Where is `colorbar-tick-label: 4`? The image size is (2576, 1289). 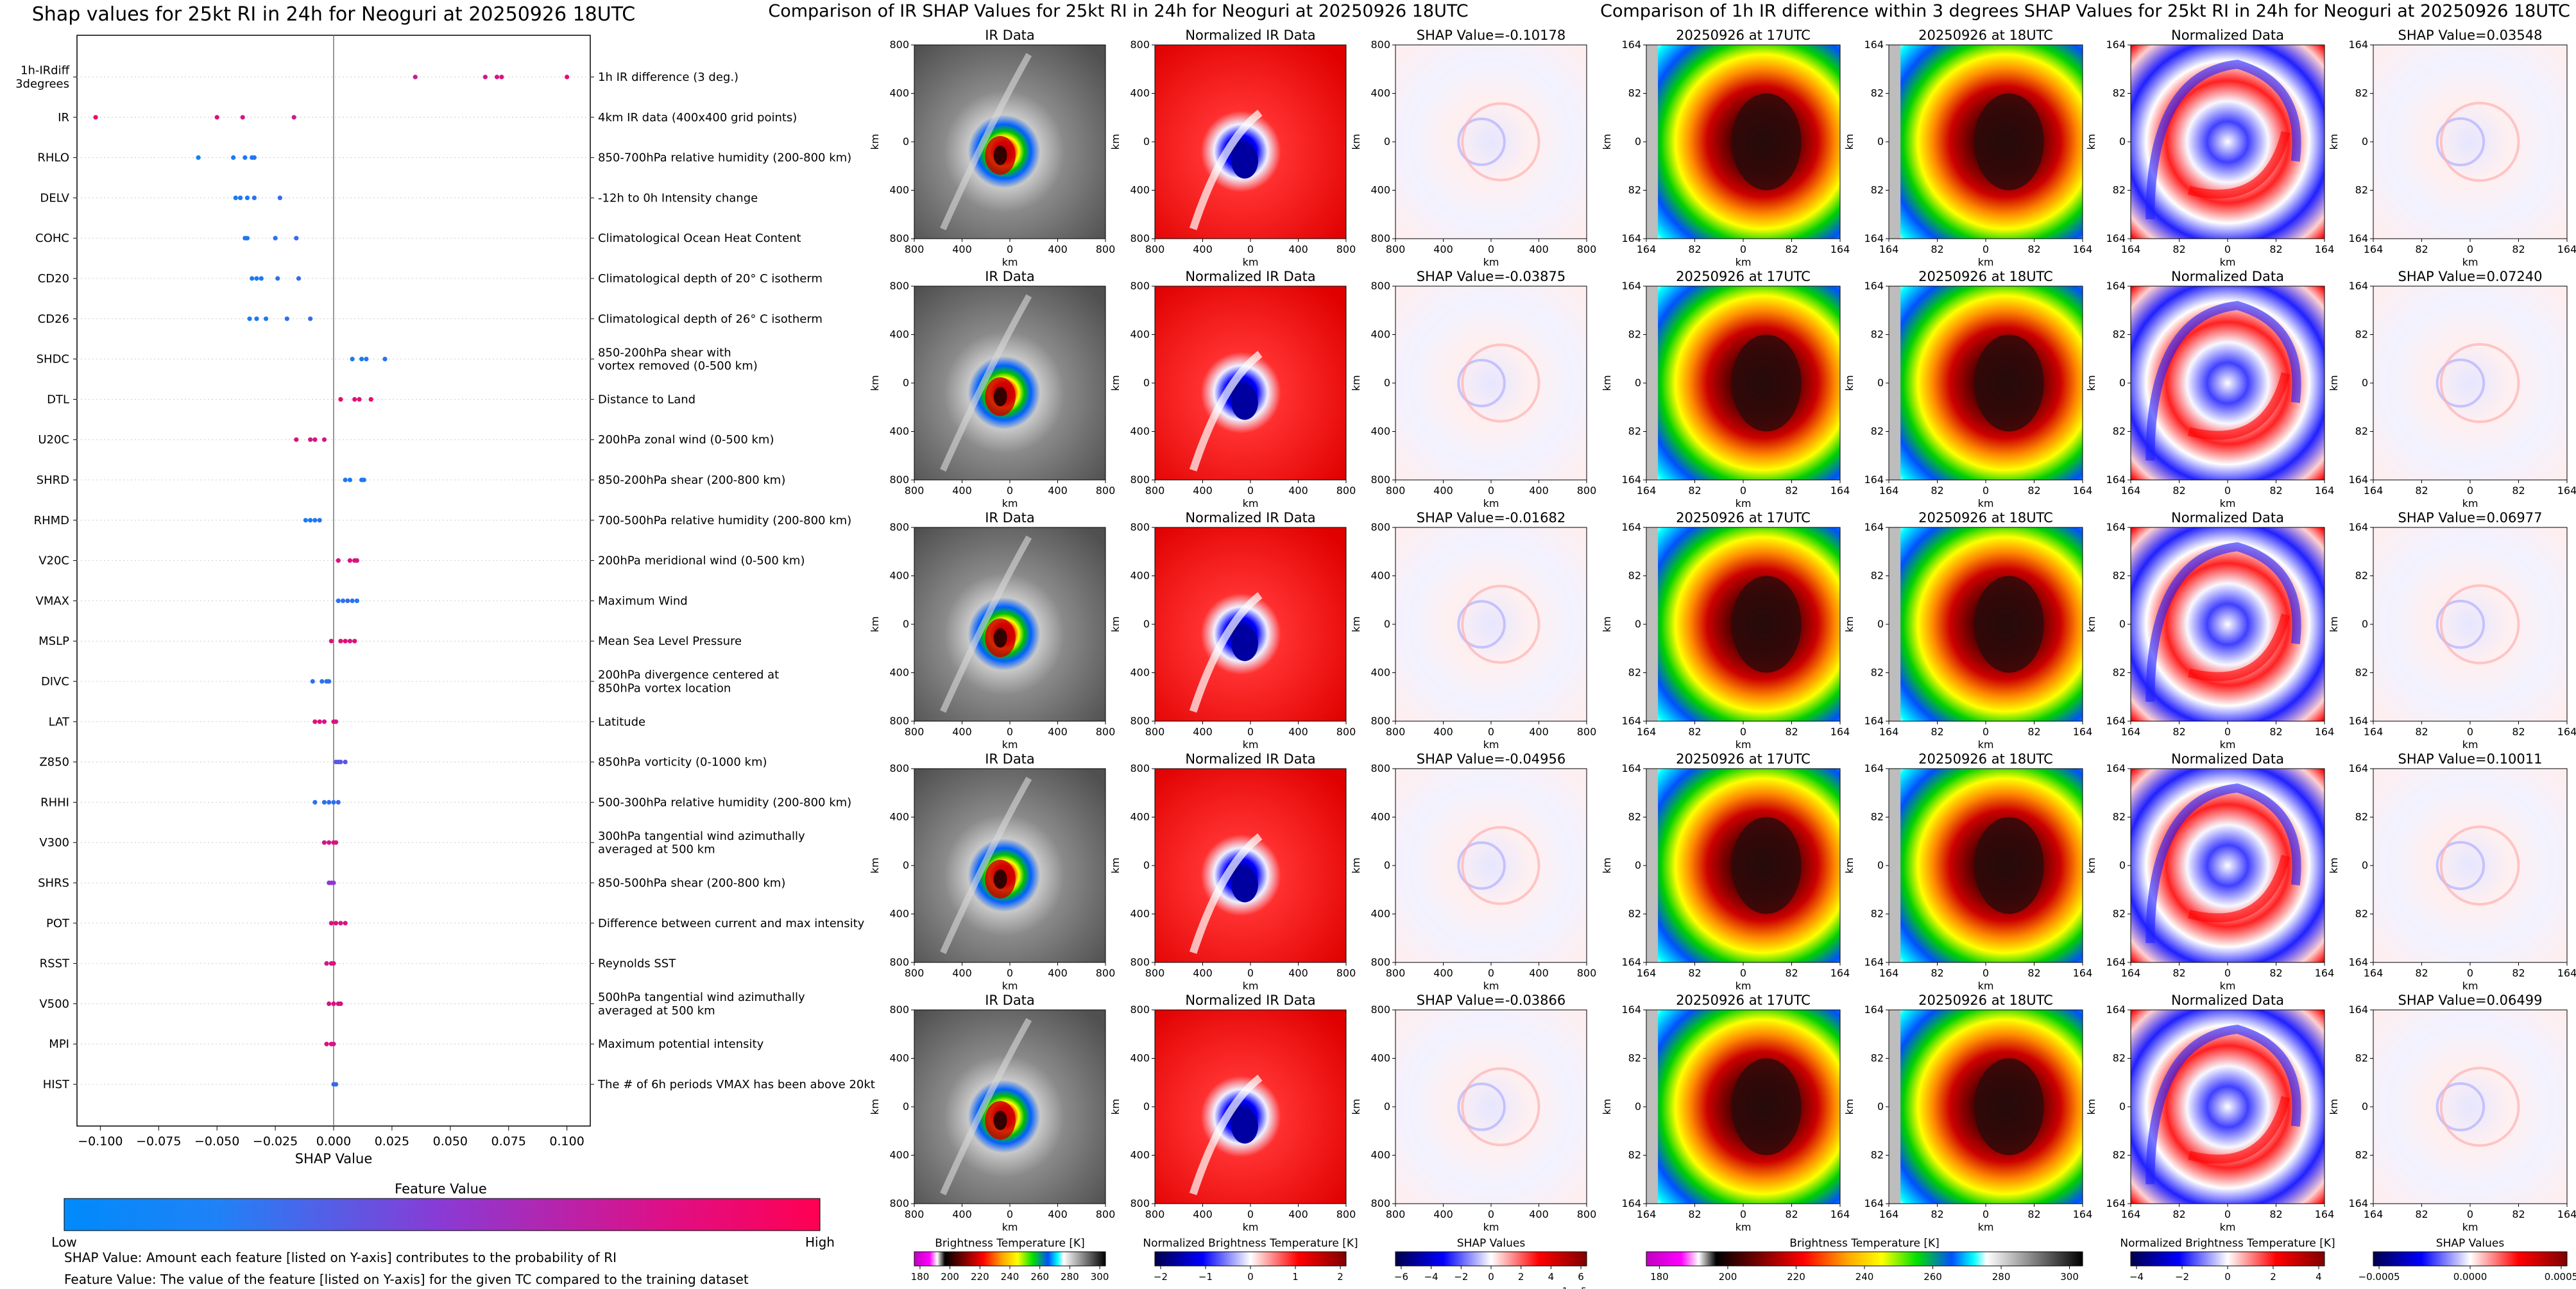 colorbar-tick-label: 4 is located at coordinates (2319, 1277).